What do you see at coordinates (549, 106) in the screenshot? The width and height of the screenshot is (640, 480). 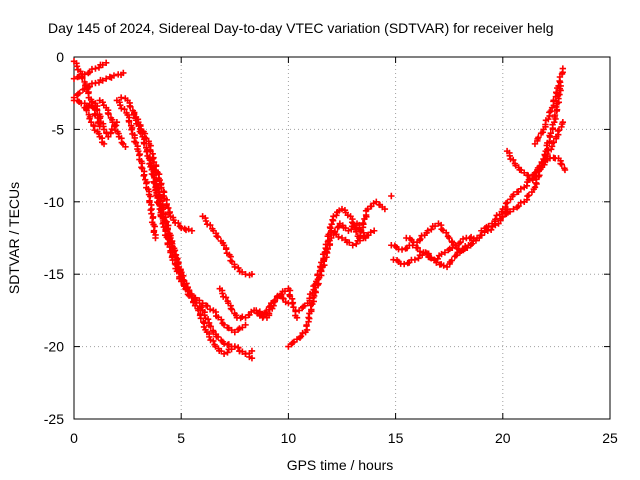 I see `series-track-x` at bounding box center [549, 106].